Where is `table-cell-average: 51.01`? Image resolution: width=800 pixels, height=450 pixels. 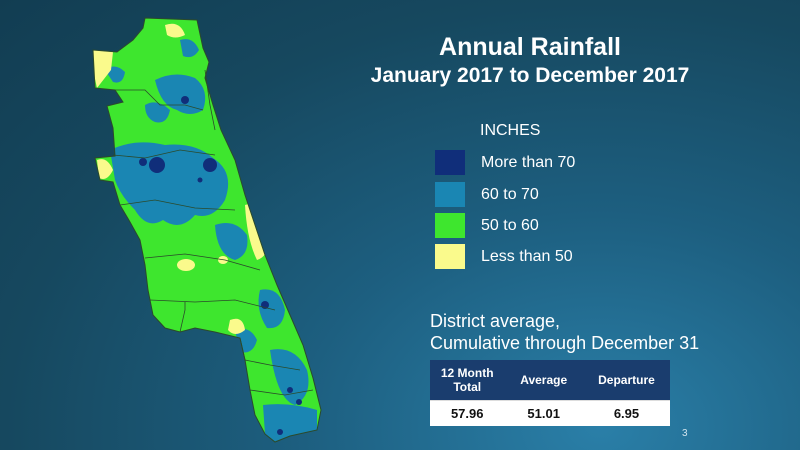 table-cell-average: 51.01 is located at coordinates (543, 413).